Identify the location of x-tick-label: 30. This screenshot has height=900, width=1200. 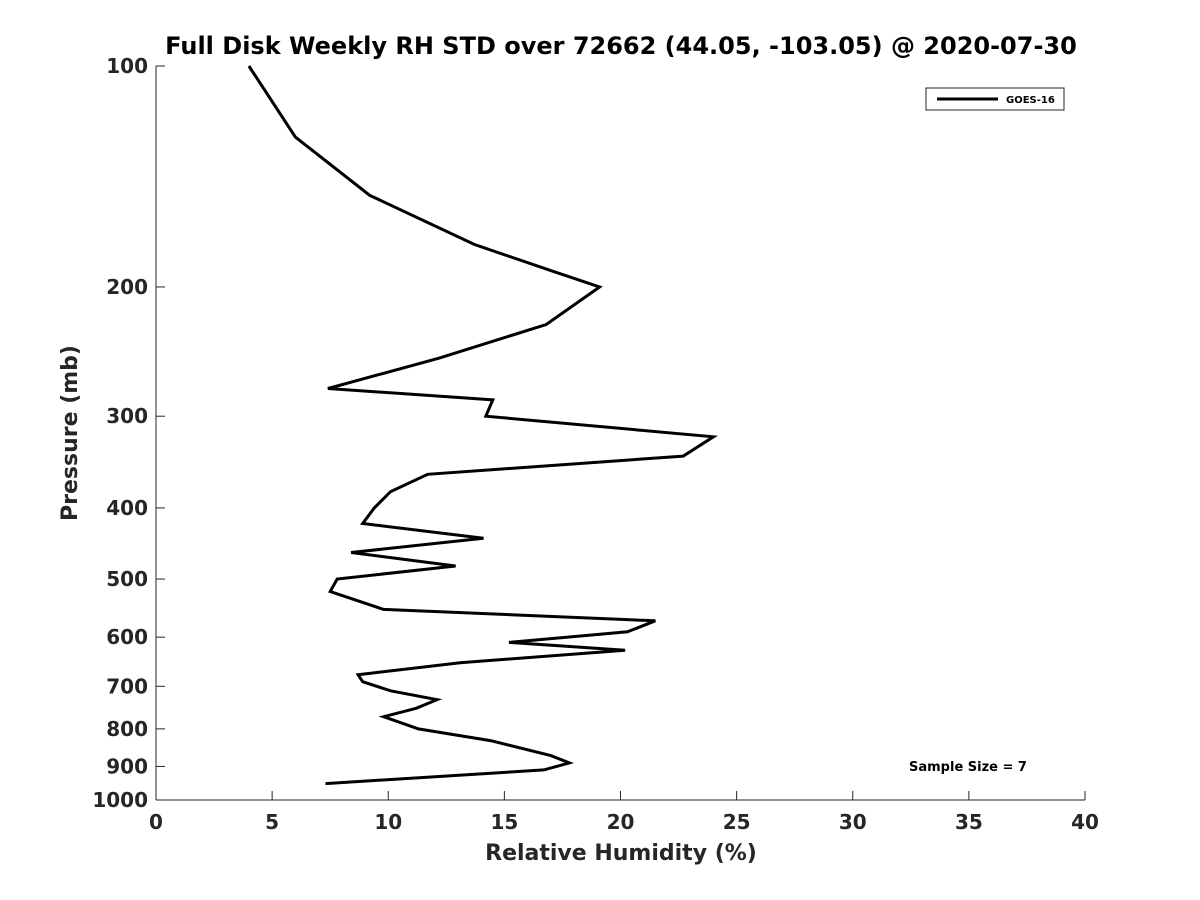
(853, 822).